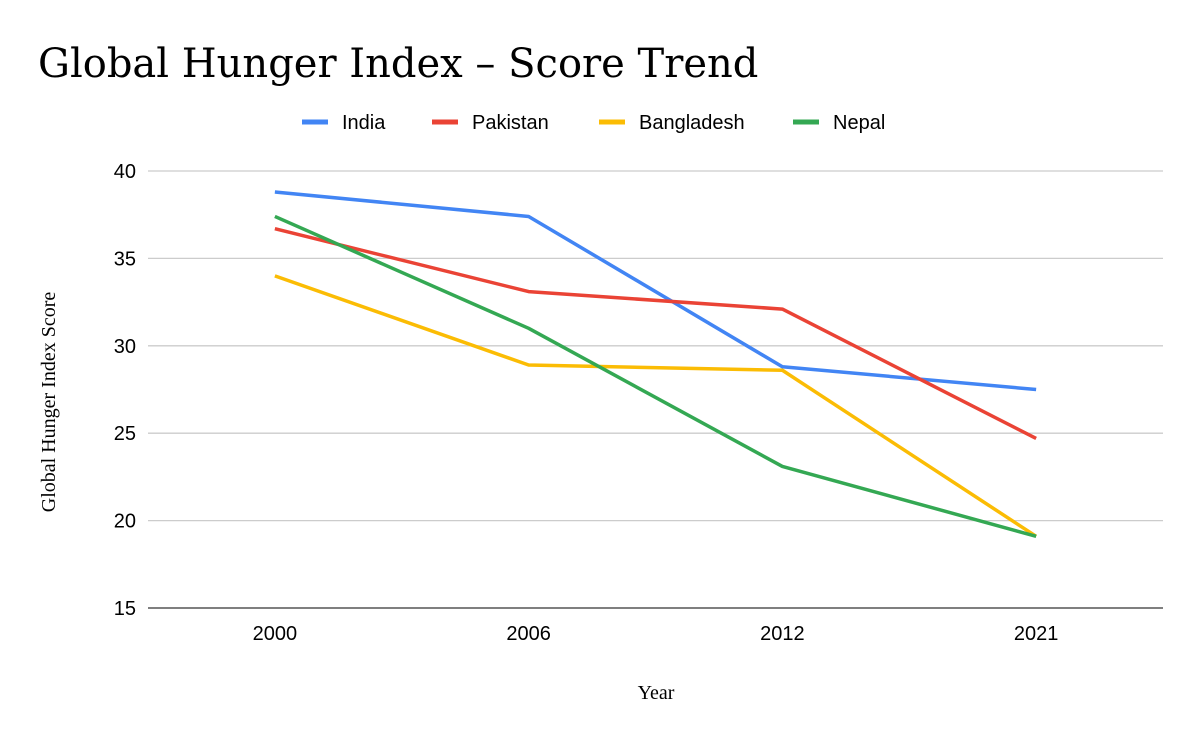 The image size is (1200, 742). What do you see at coordinates (125, 434) in the screenshot?
I see `y-tick-label: 25` at bounding box center [125, 434].